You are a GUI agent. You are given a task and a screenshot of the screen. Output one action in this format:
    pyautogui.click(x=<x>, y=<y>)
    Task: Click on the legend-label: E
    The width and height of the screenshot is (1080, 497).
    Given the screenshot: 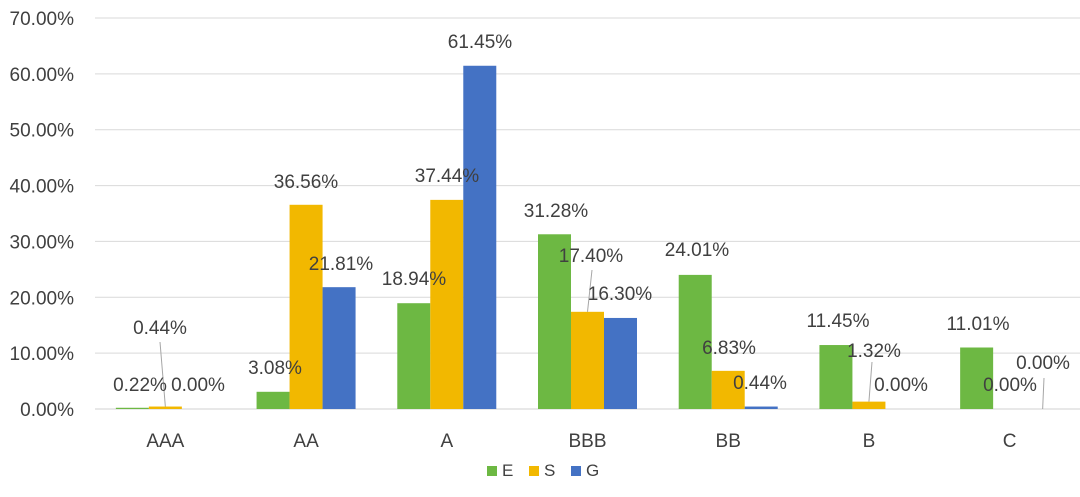 What is the action you would take?
    pyautogui.click(x=507, y=470)
    